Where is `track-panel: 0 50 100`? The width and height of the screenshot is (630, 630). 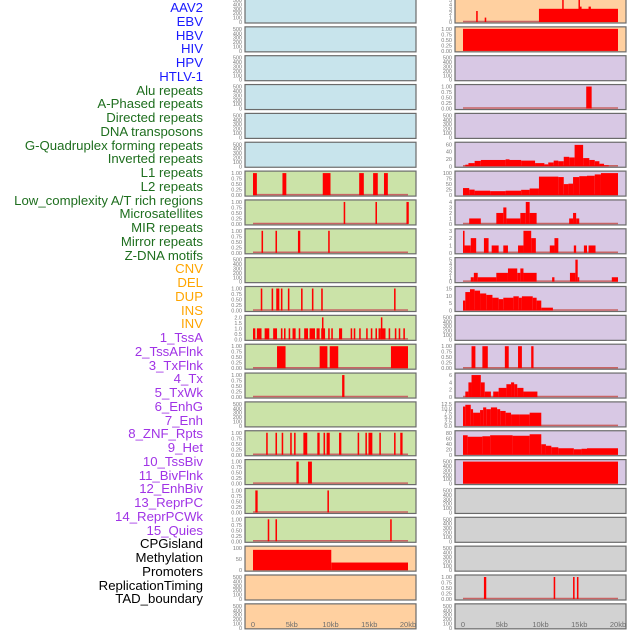 track-panel: 0 50 100 is located at coordinates (325, 559).